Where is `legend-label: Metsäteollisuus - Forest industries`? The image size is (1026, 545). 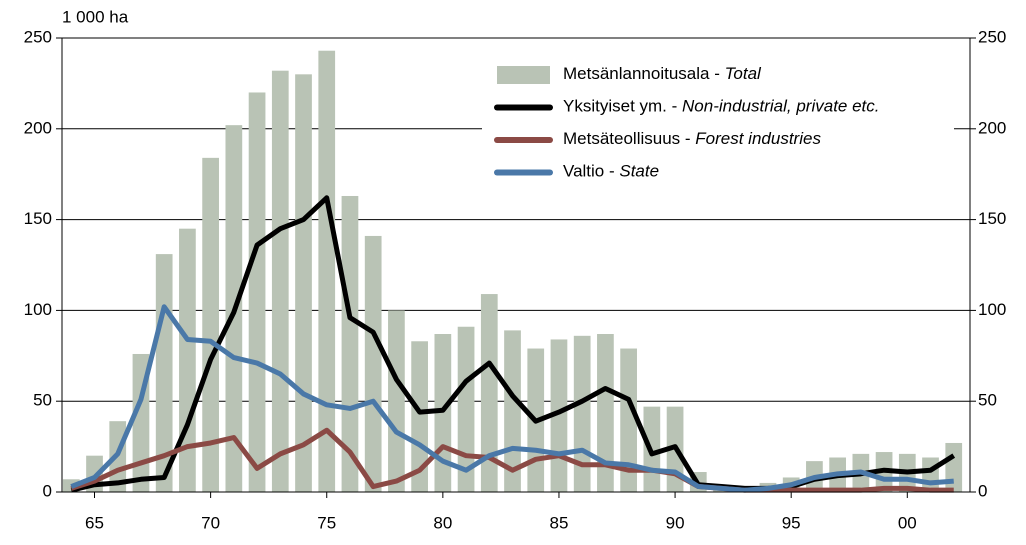
legend-label: Metsäteollisuus - Forest industries is located at coordinates (692, 138).